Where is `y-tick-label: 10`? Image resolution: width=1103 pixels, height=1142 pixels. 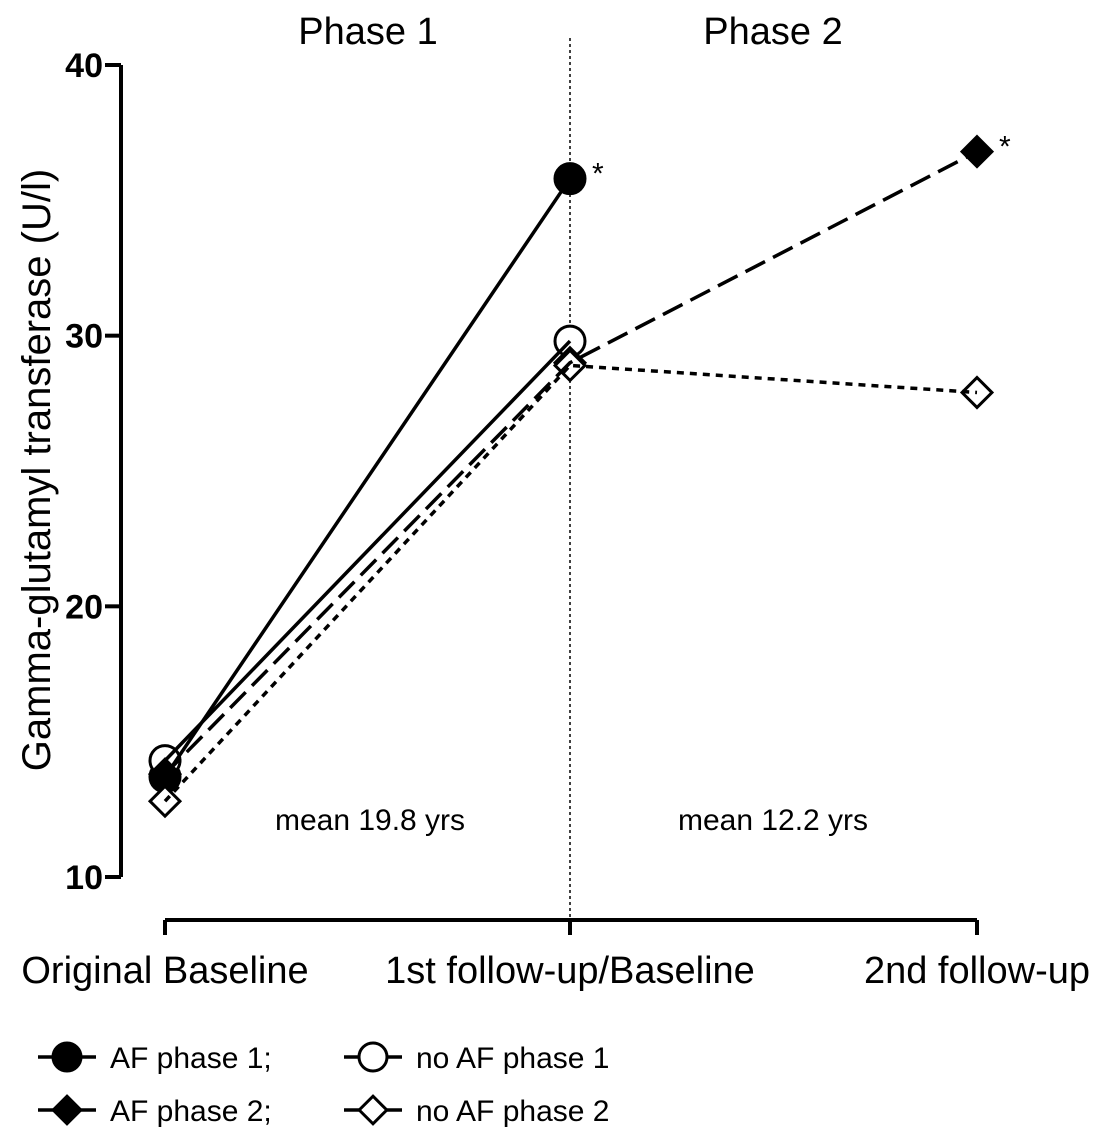 y-tick-label: 10 is located at coordinates (84, 878).